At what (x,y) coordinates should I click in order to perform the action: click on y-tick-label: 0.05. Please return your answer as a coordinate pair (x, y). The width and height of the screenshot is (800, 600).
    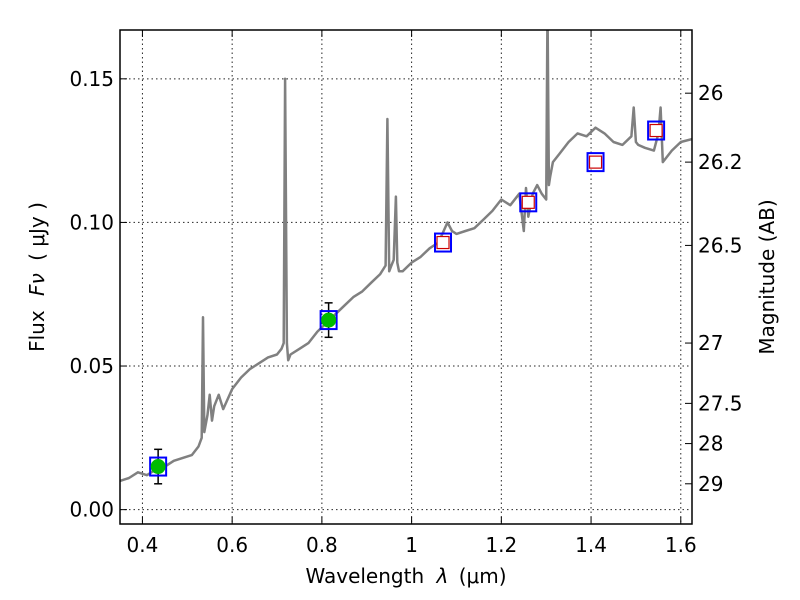
    Looking at the image, I should click on (91, 366).